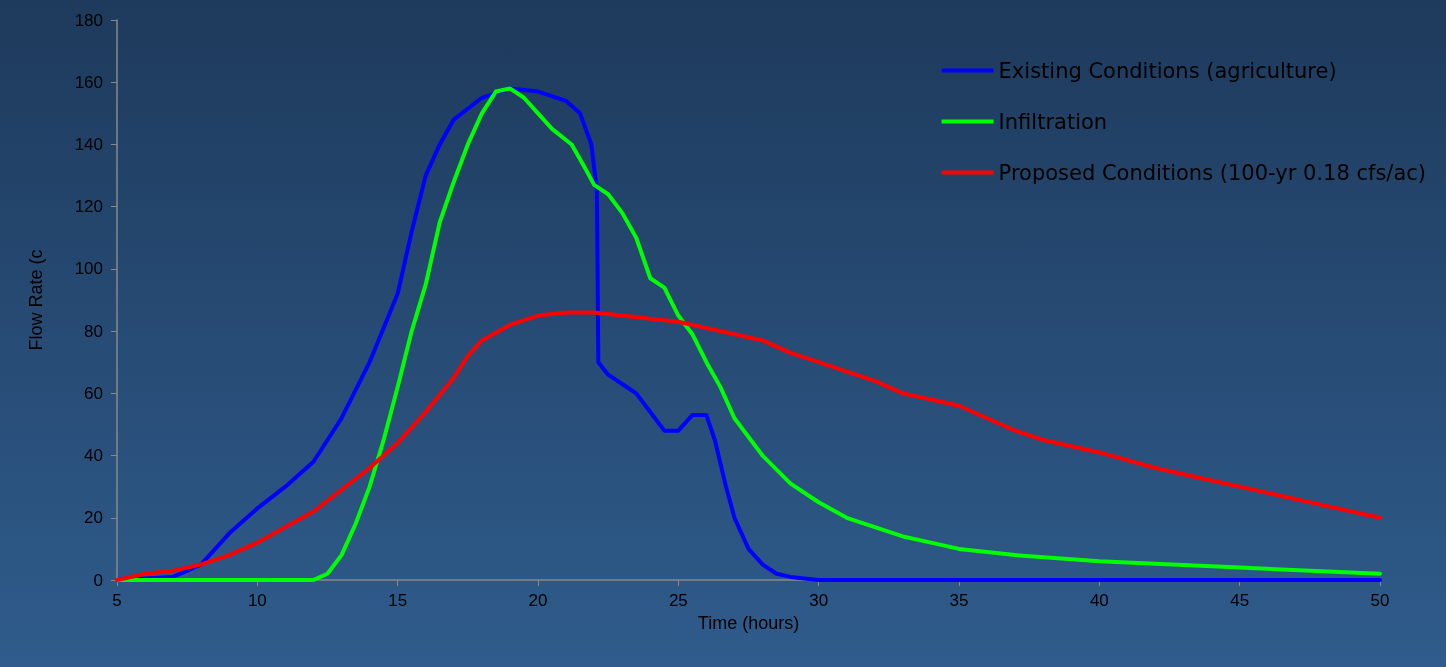 The height and width of the screenshot is (667, 1446). I want to click on x-tick-label: 20, so click(538, 600).